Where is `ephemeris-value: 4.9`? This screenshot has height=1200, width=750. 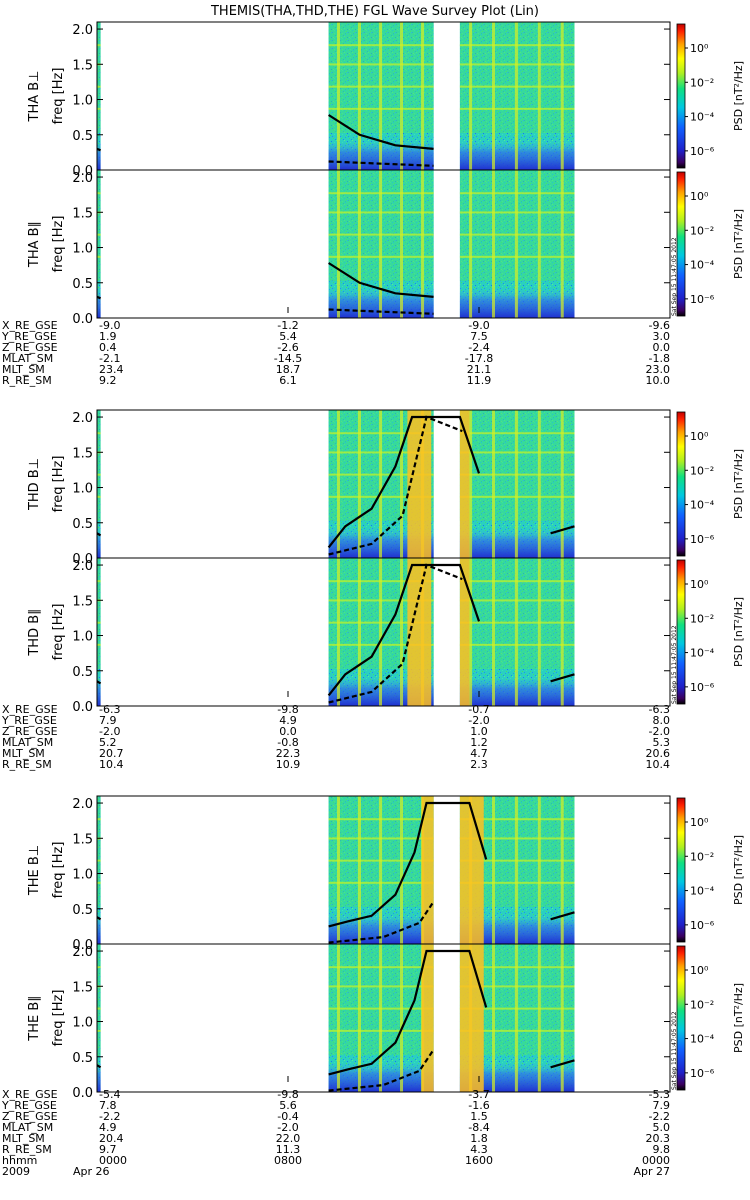 ephemeris-value: 4.9 is located at coordinates (108, 1127).